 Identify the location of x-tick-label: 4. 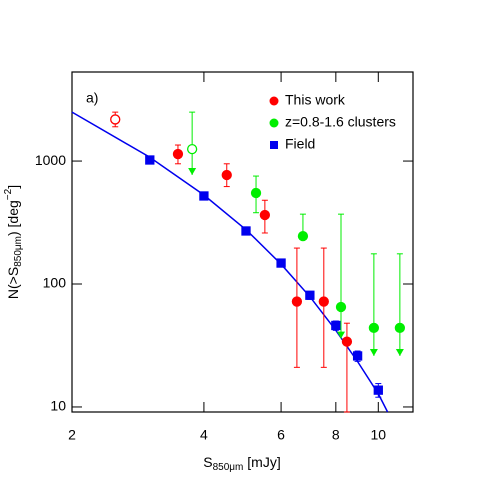
(204, 435).